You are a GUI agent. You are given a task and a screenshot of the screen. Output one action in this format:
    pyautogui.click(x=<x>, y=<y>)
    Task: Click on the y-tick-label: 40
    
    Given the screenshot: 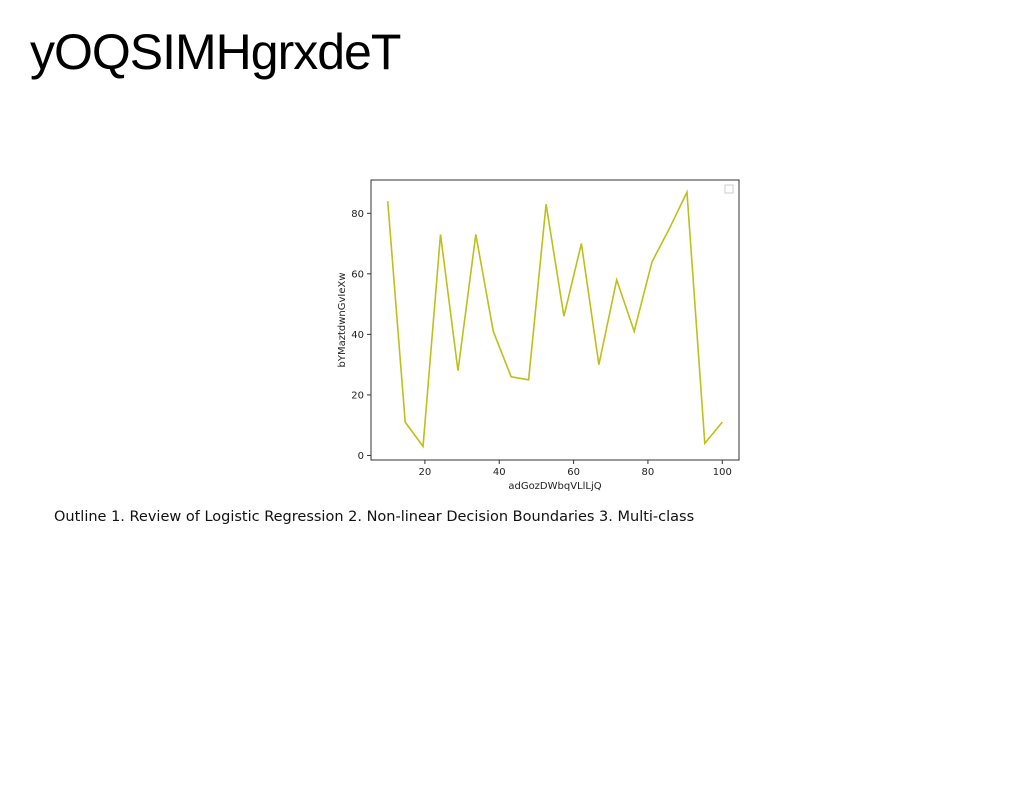 What is the action you would take?
    pyautogui.click(x=357, y=335)
    